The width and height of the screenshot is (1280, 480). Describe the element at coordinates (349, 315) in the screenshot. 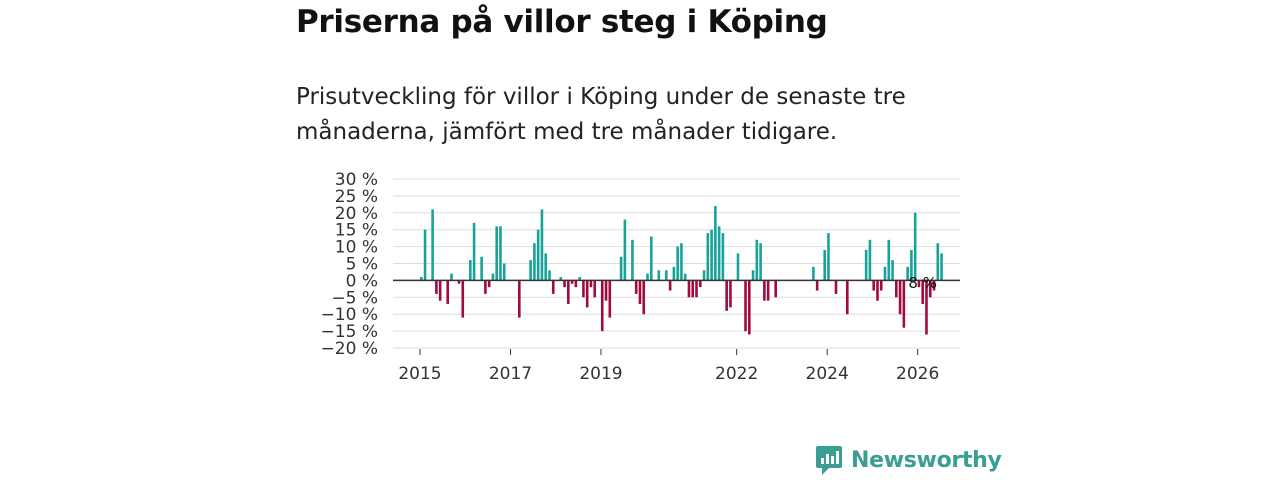

I see `y-tick-label: −10 %` at that location.